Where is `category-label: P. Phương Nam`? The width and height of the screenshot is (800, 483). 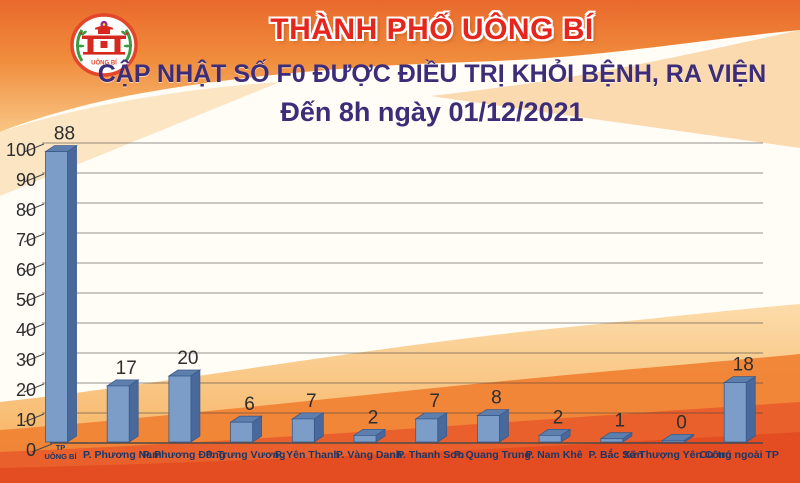
category-label: P. Phương Nam is located at coordinates (122, 455).